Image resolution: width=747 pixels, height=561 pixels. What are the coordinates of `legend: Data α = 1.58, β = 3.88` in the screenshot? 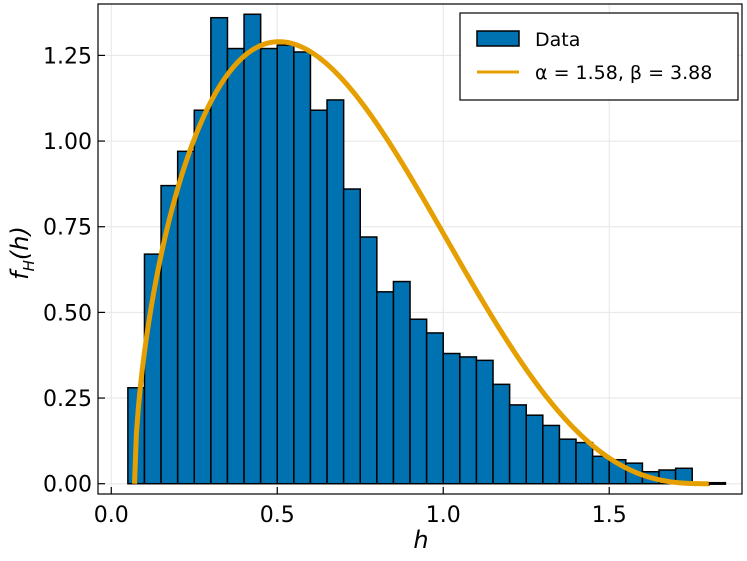 It's located at (599, 56).